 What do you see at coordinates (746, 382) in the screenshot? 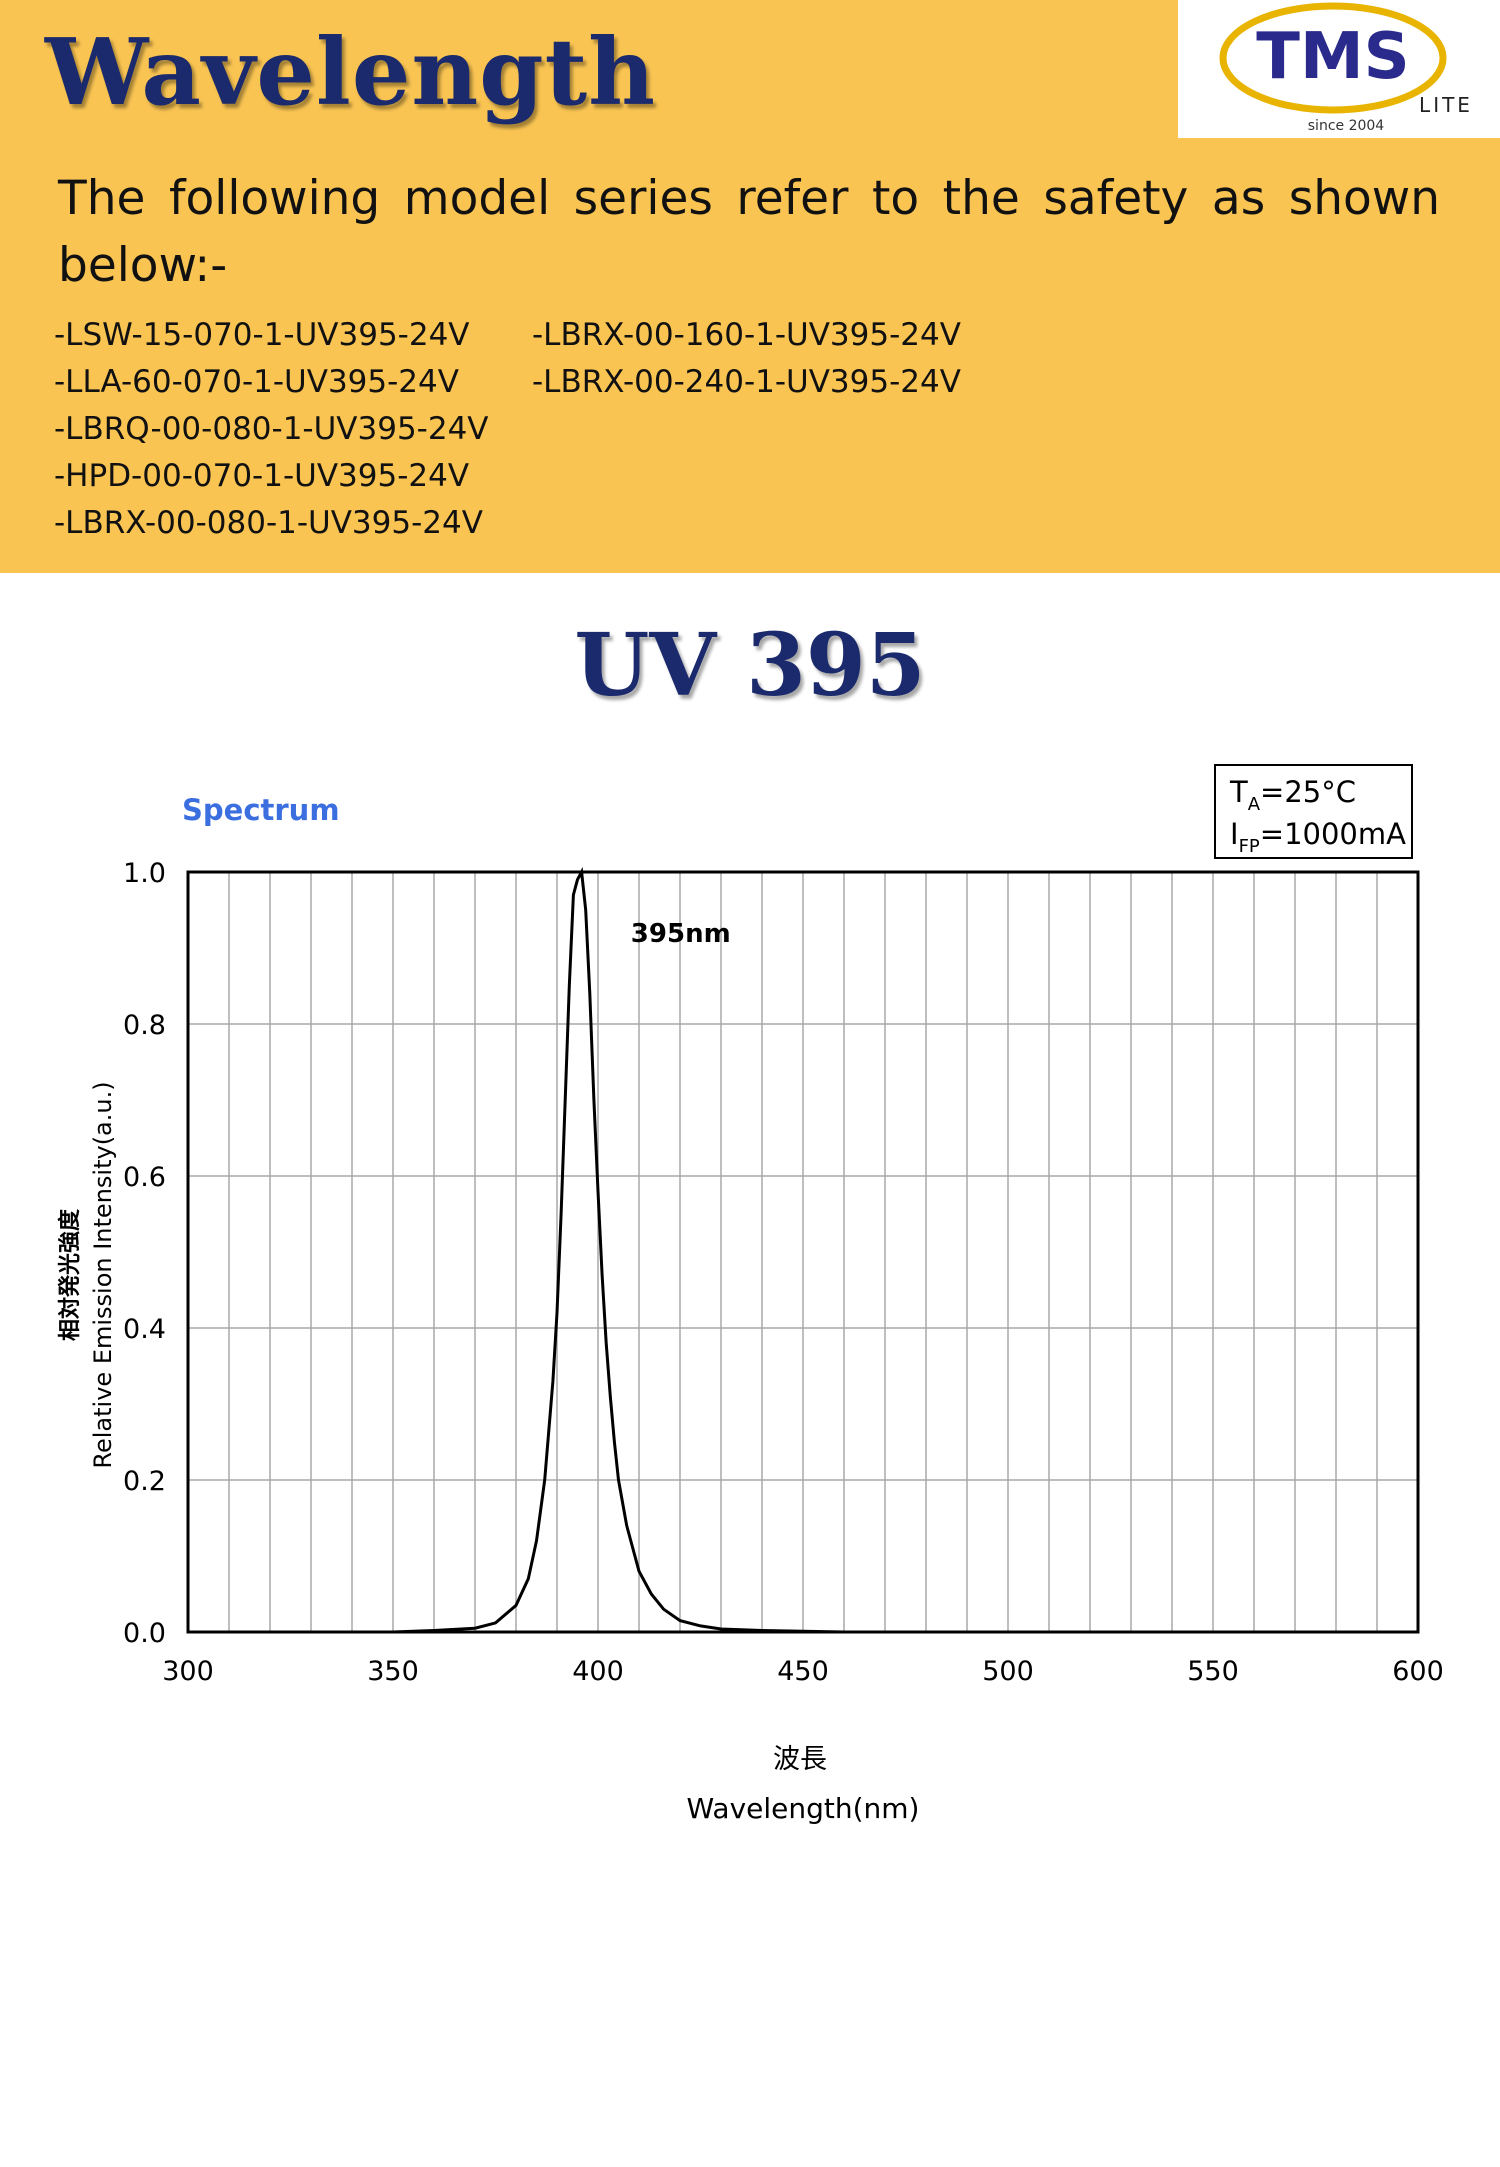
I see `model-item: -LBRX-00-240-1-UV395-24V` at bounding box center [746, 382].